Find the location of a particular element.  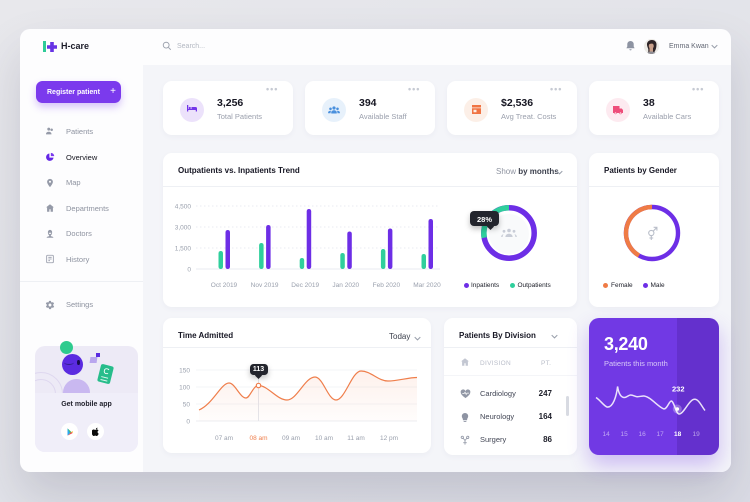

svg-text: Jan 2020 is located at coordinates (345, 285).